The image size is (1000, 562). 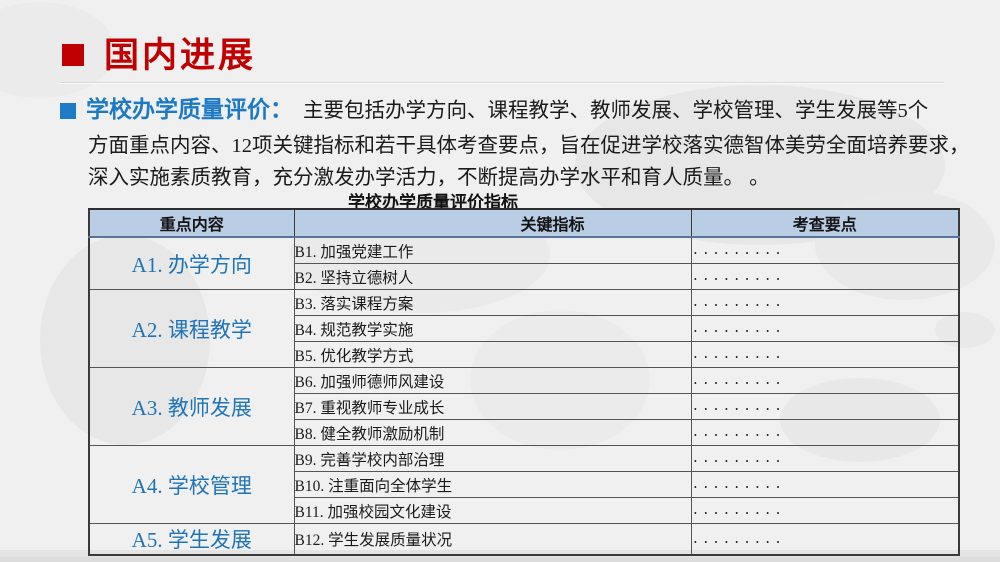 I want to click on indicator-cell: B7. 重视教师专业成长, so click(x=492, y=406).